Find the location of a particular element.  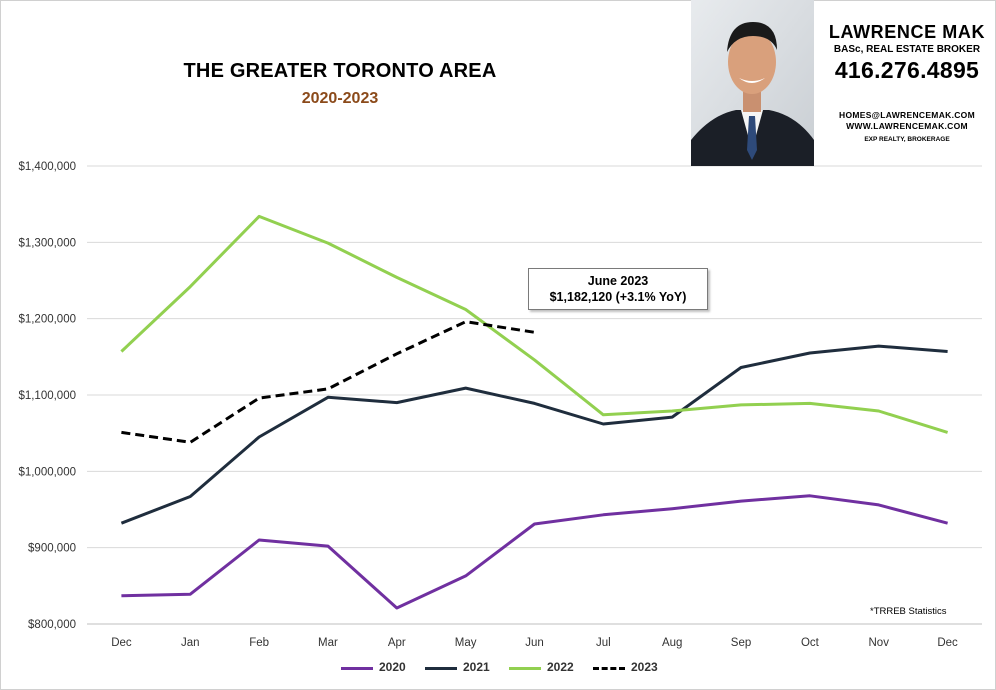

x-tick-label: Apr is located at coordinates (397, 643).